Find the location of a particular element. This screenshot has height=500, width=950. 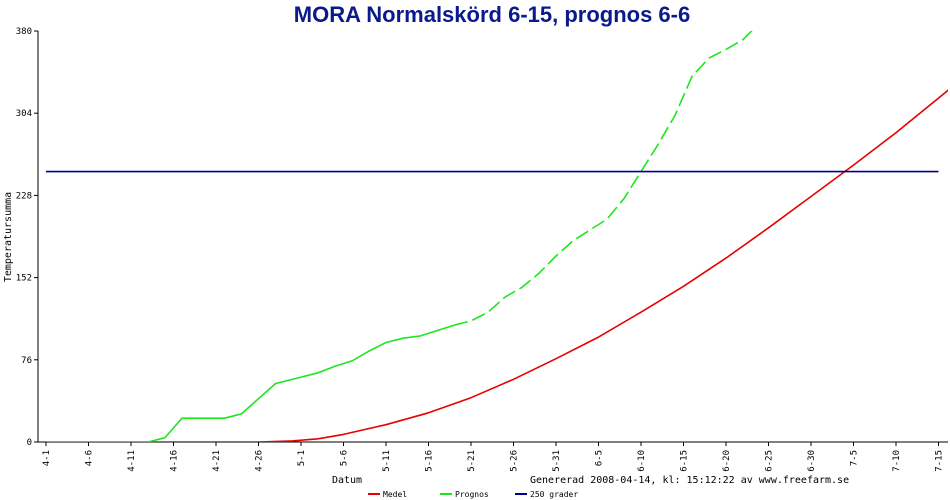

x-tick-label: 4-26 is located at coordinates (260, 461).